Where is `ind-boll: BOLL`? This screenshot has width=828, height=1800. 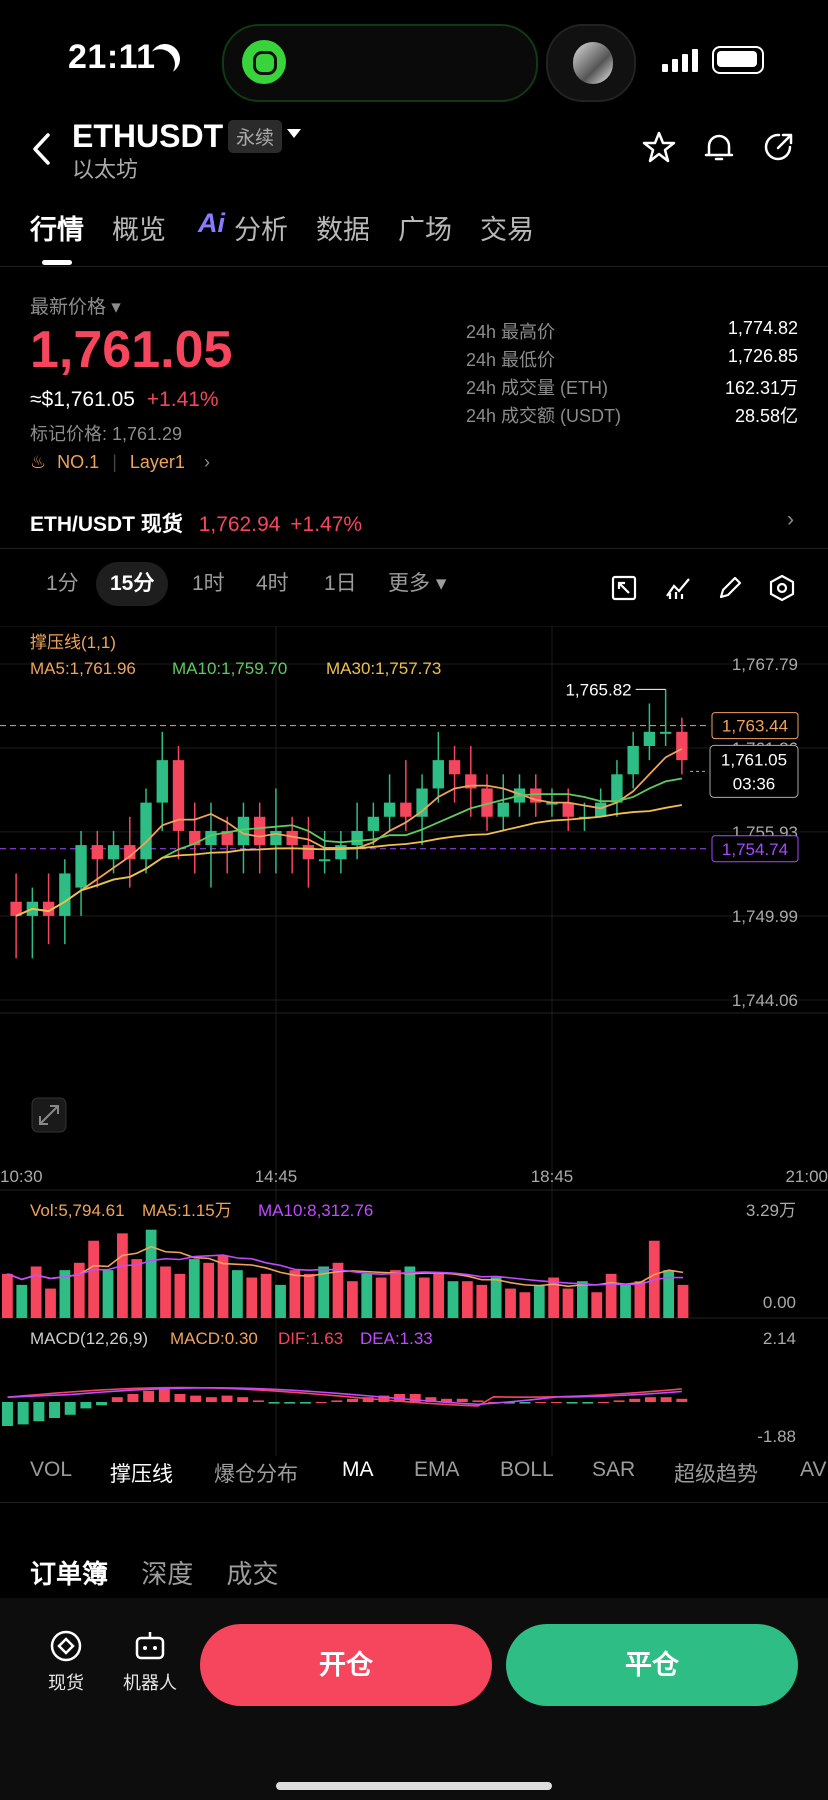 ind-boll: BOLL is located at coordinates (527, 1469).